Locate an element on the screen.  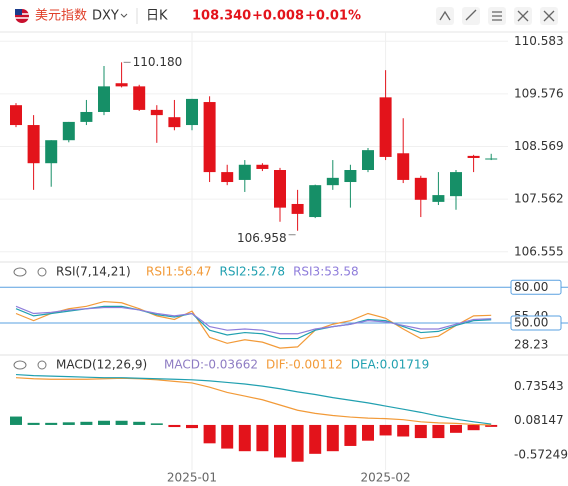
y-tick-label: 0.73543 is located at coordinates (539, 386).